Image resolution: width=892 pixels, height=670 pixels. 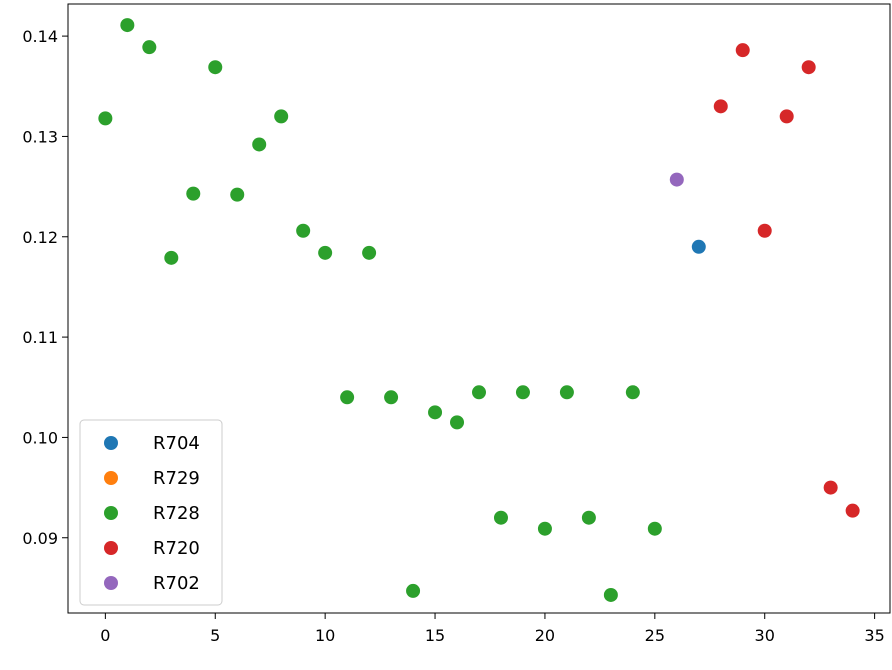 What do you see at coordinates (40, 437) in the screenshot?
I see `y-tick-label: 0.10` at bounding box center [40, 437].